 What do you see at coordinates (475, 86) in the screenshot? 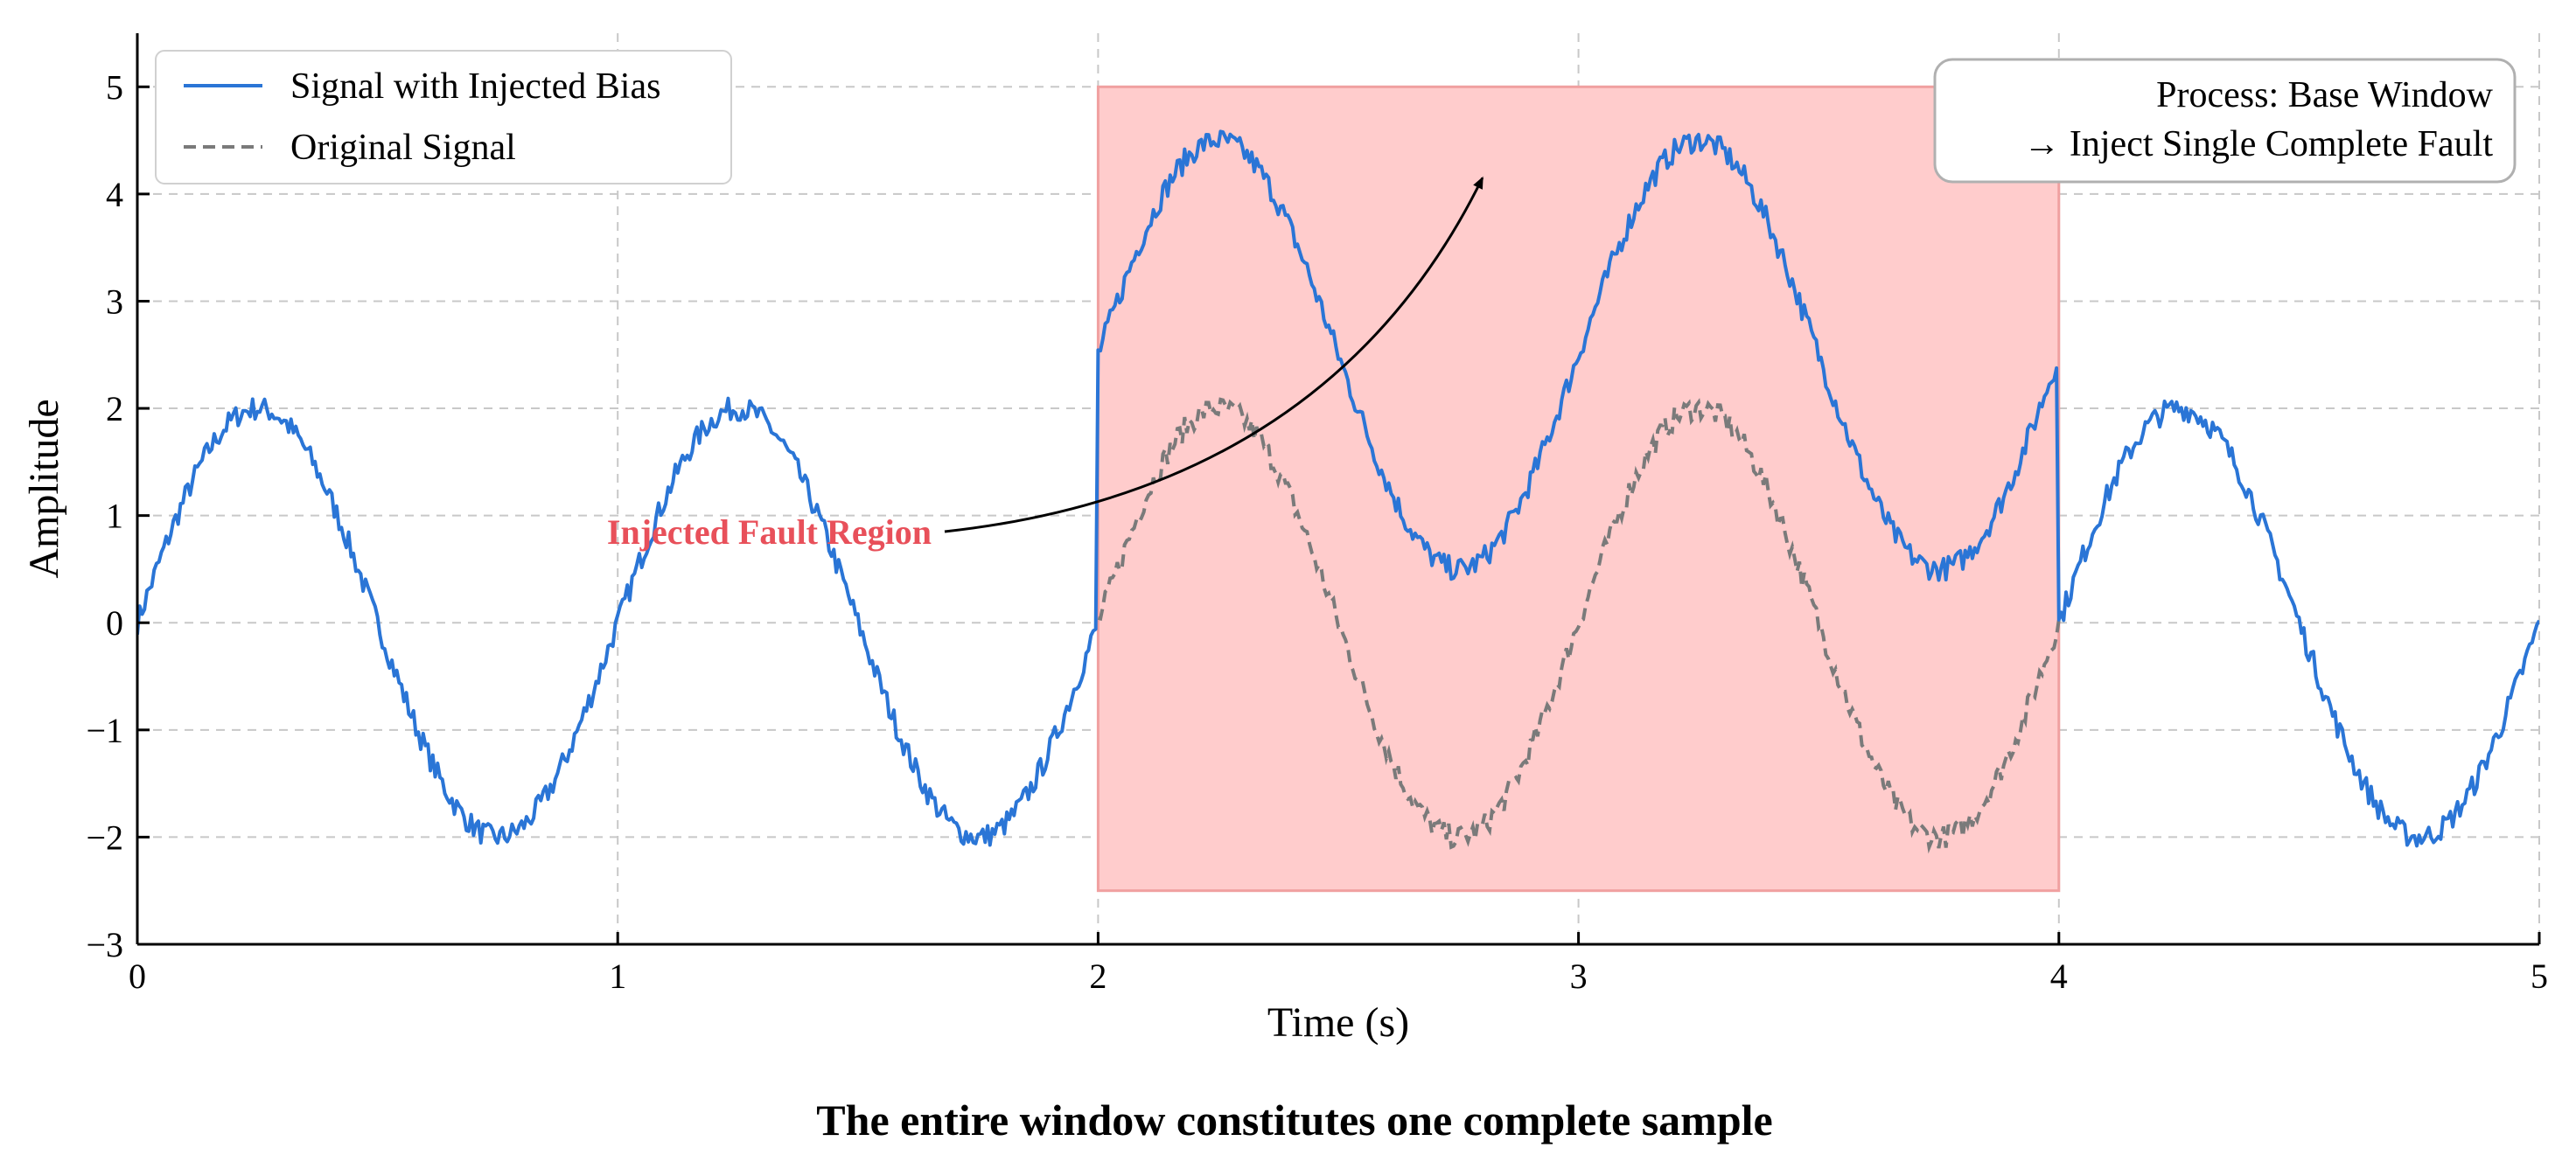
I see `legend-label-bias: Signal with Injected Bias` at bounding box center [475, 86].